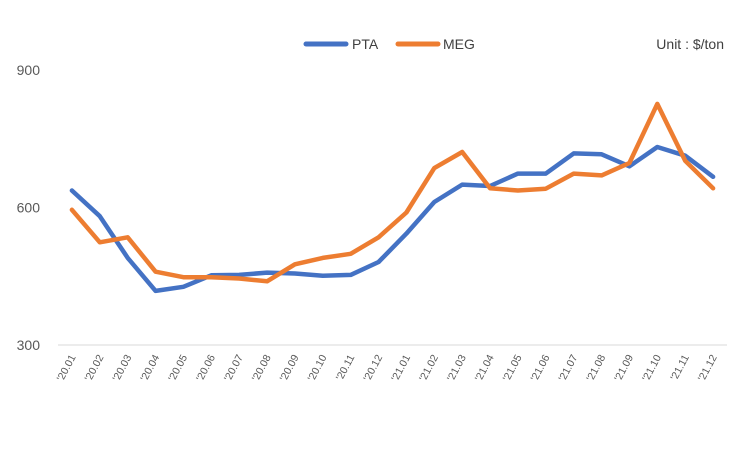 Image resolution: width=750 pixels, height=449 pixels. What do you see at coordinates (234, 368) in the screenshot?
I see `x-tick-label: '20.07` at bounding box center [234, 368].